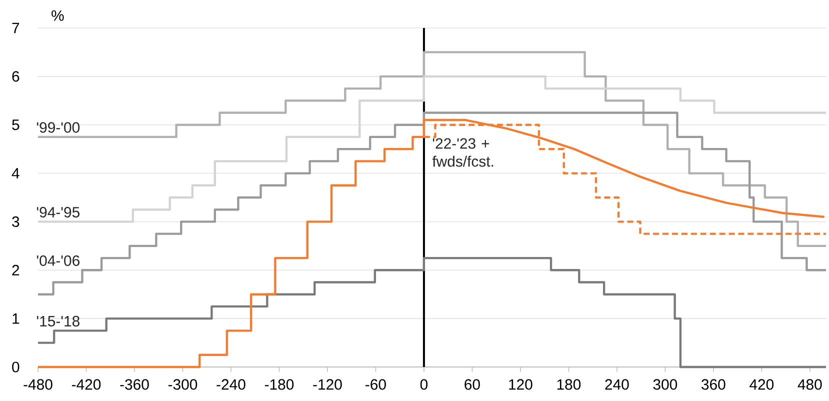  I want to click on x-tick-label: 120, so click(520, 384).